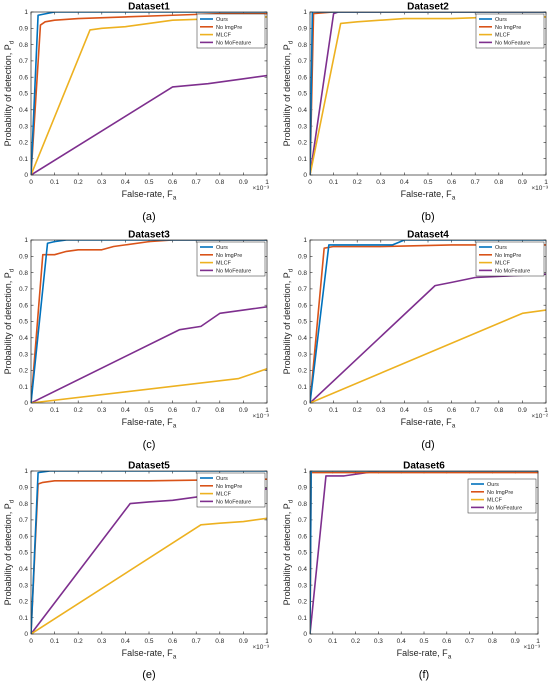 This screenshot has height=688, width=550. I want to click on y-tick-label: 0, so click(305, 403).